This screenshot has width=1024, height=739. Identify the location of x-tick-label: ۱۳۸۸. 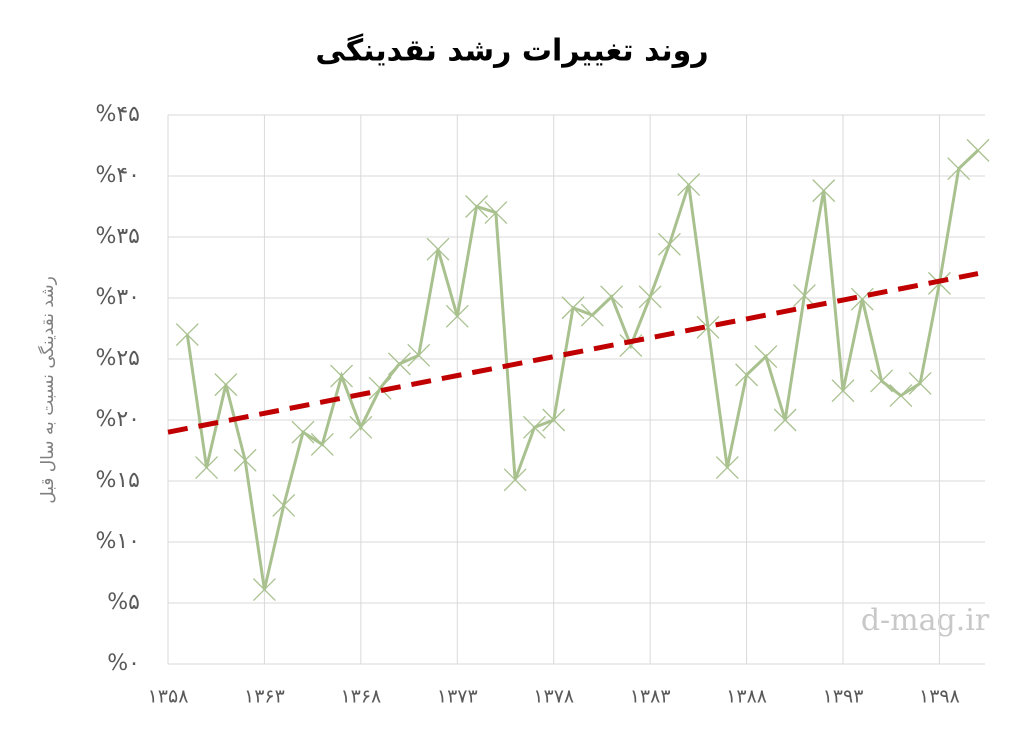
(746, 697).